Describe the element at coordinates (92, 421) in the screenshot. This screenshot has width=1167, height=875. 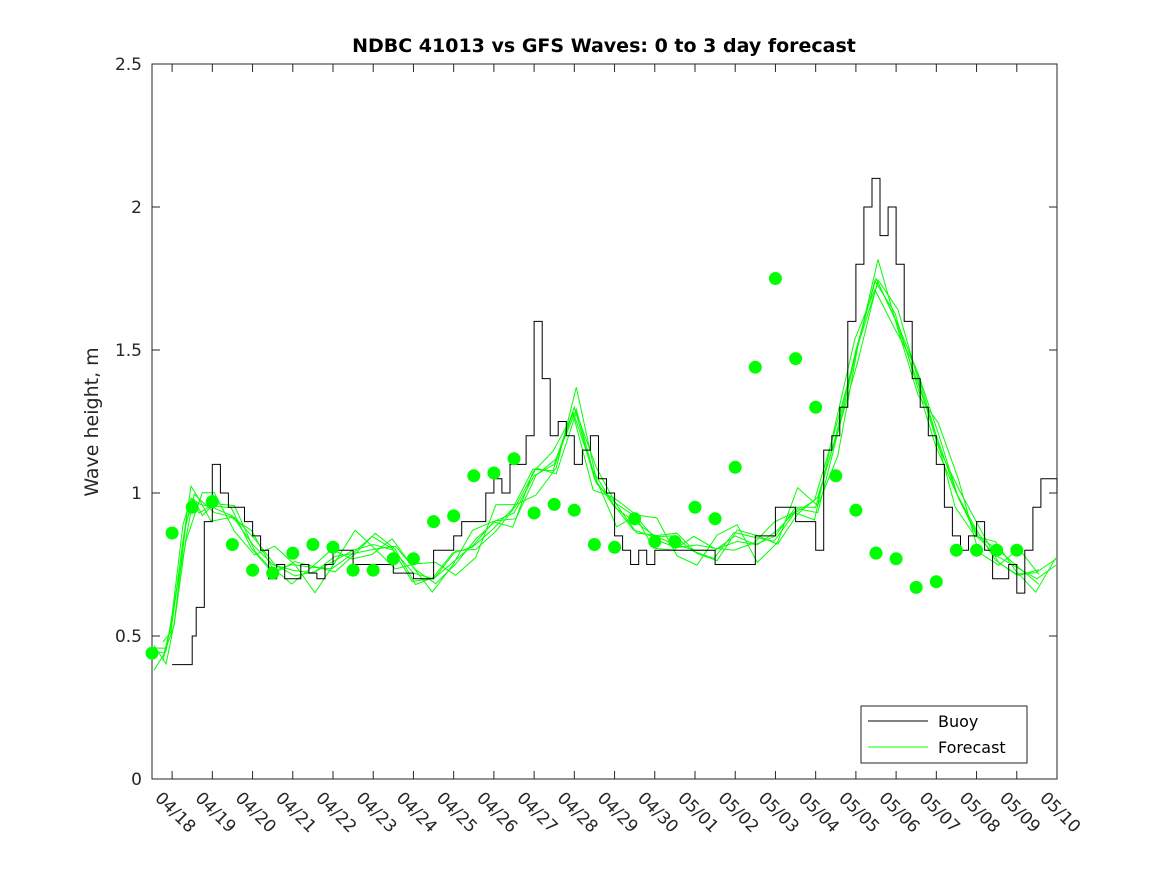
I see `y-axis-label: Wave height, m` at that location.